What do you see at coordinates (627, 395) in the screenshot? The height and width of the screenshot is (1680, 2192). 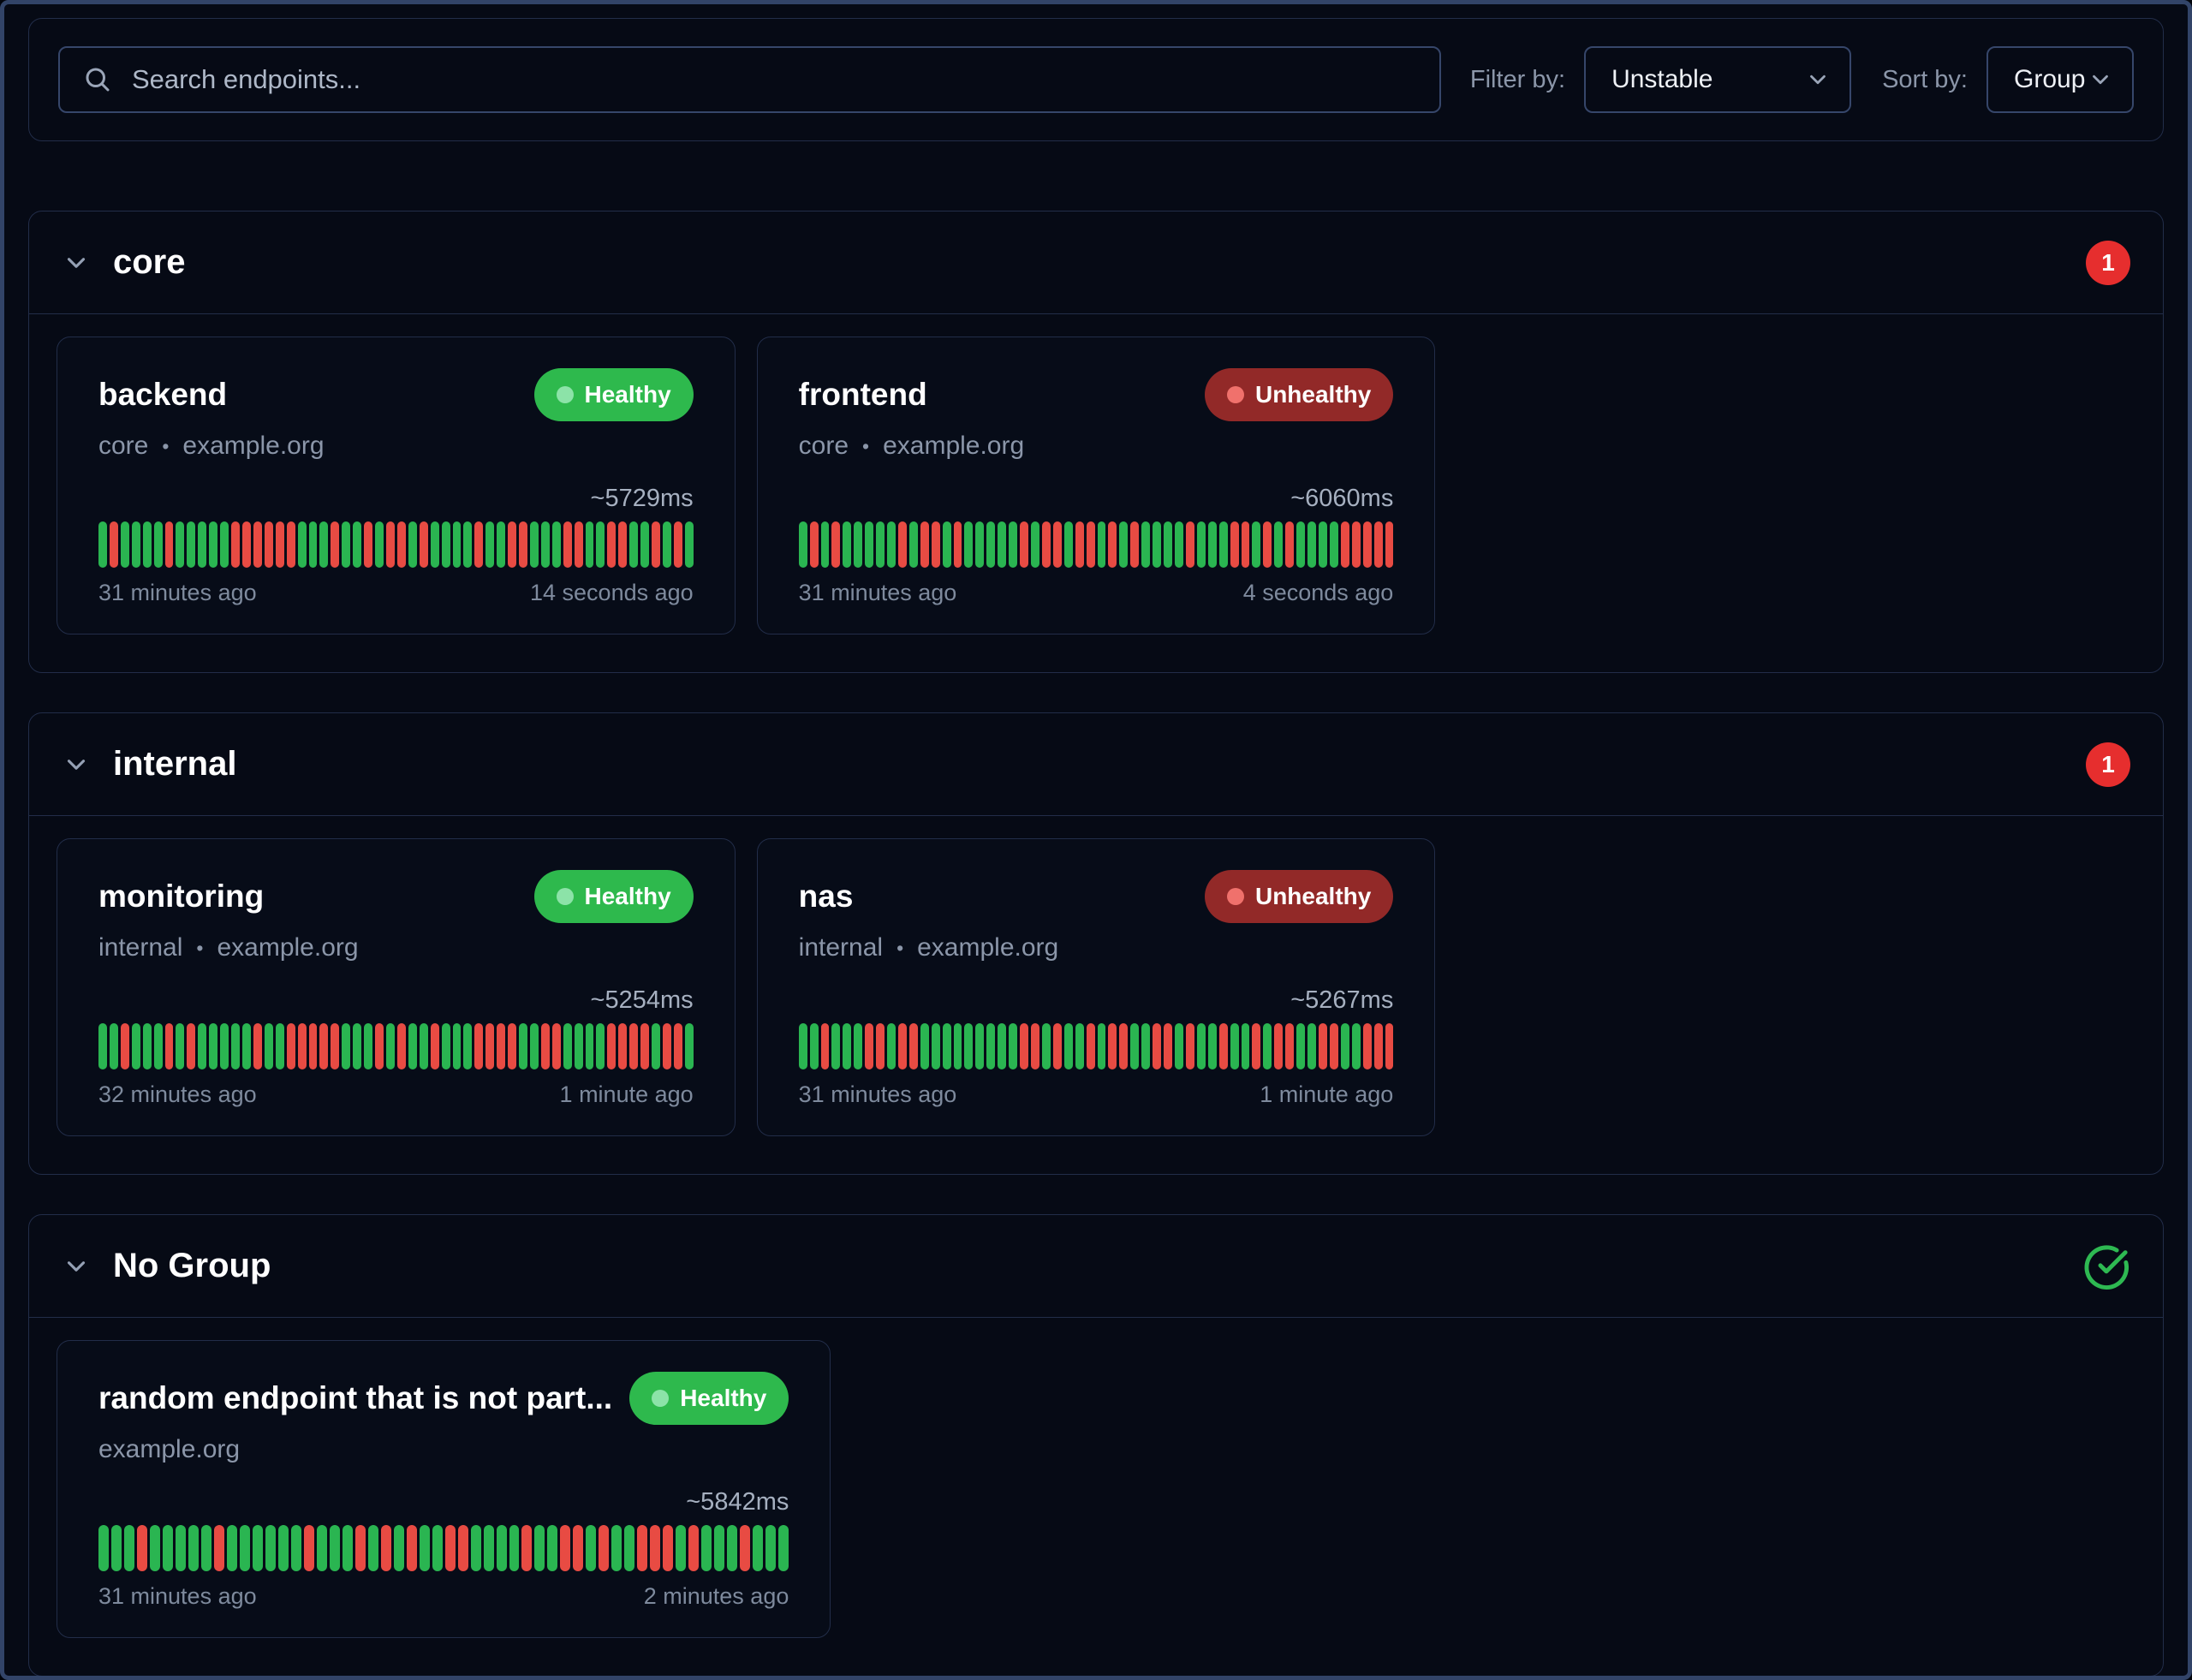 I see `status-label: Healthy` at bounding box center [627, 395].